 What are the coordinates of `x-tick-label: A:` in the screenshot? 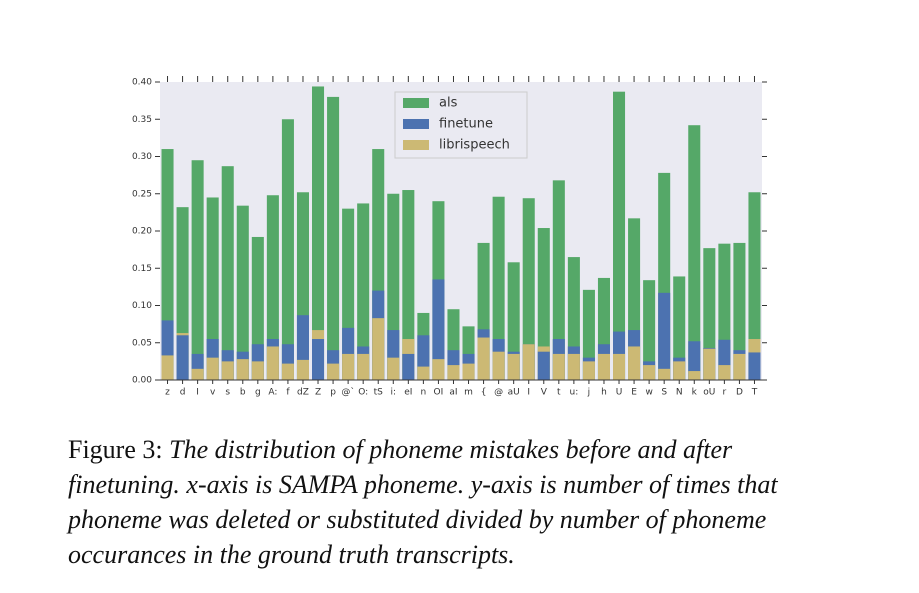 It's located at (272, 393).